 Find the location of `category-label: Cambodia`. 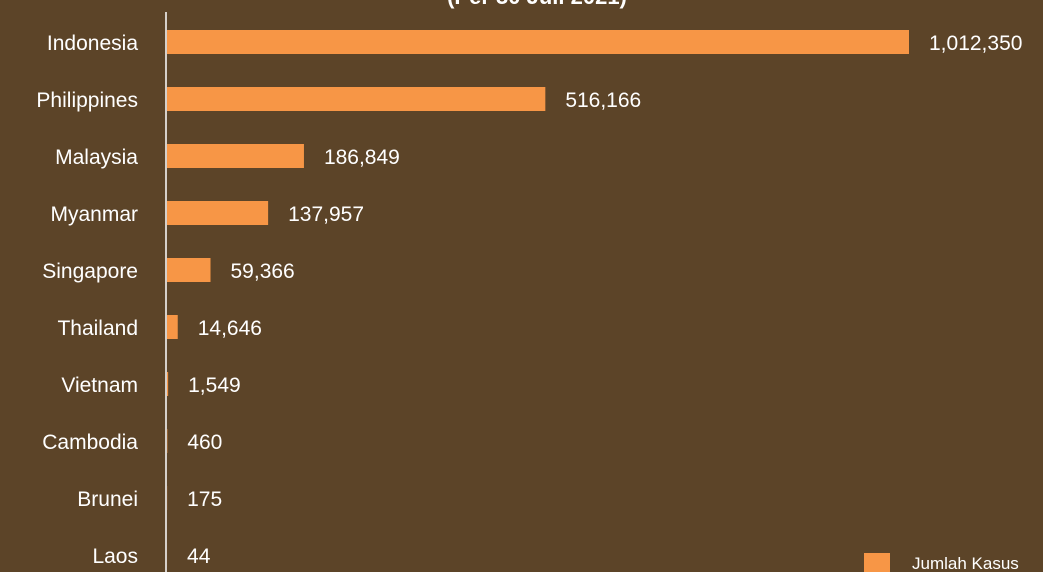

category-label: Cambodia is located at coordinates (90, 442).